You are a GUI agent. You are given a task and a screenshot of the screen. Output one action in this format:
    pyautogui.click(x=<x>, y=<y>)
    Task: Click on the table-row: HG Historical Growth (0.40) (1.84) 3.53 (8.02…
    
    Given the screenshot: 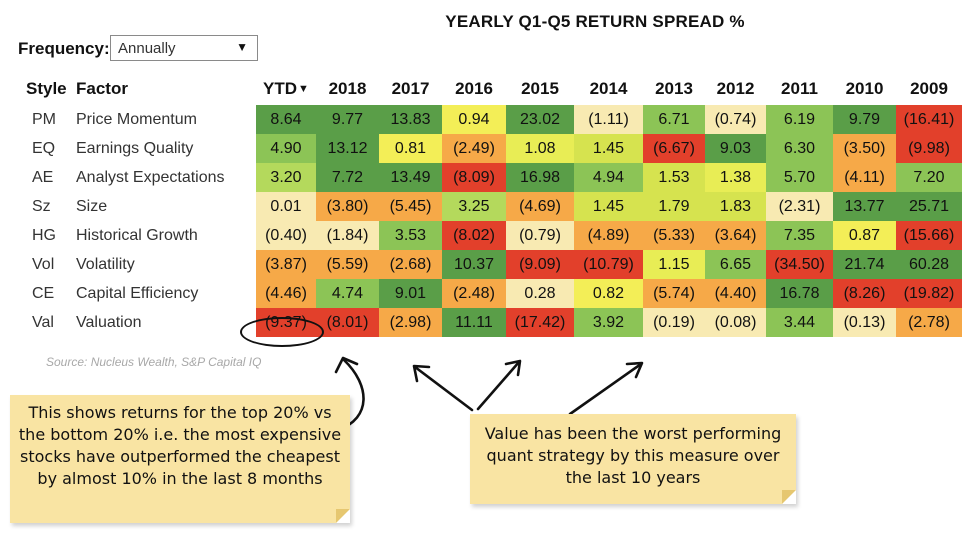 What is the action you would take?
    pyautogui.click(x=488, y=235)
    